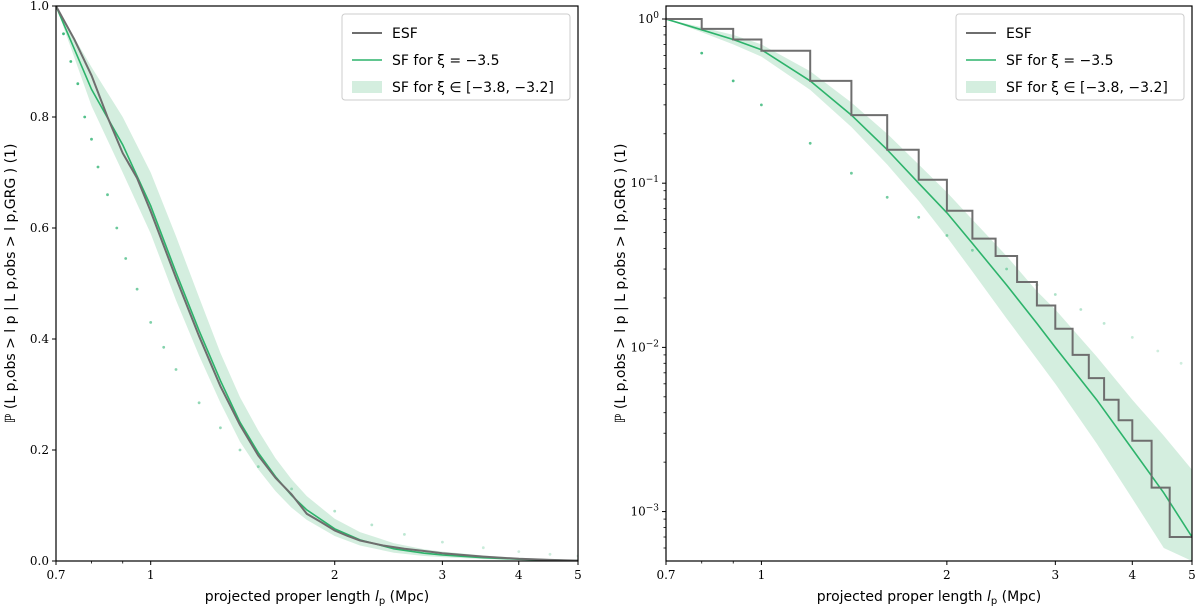 The height and width of the screenshot is (609, 1200). What do you see at coordinates (39, 117) in the screenshot?
I see `y-tick-label: 0.8` at bounding box center [39, 117].